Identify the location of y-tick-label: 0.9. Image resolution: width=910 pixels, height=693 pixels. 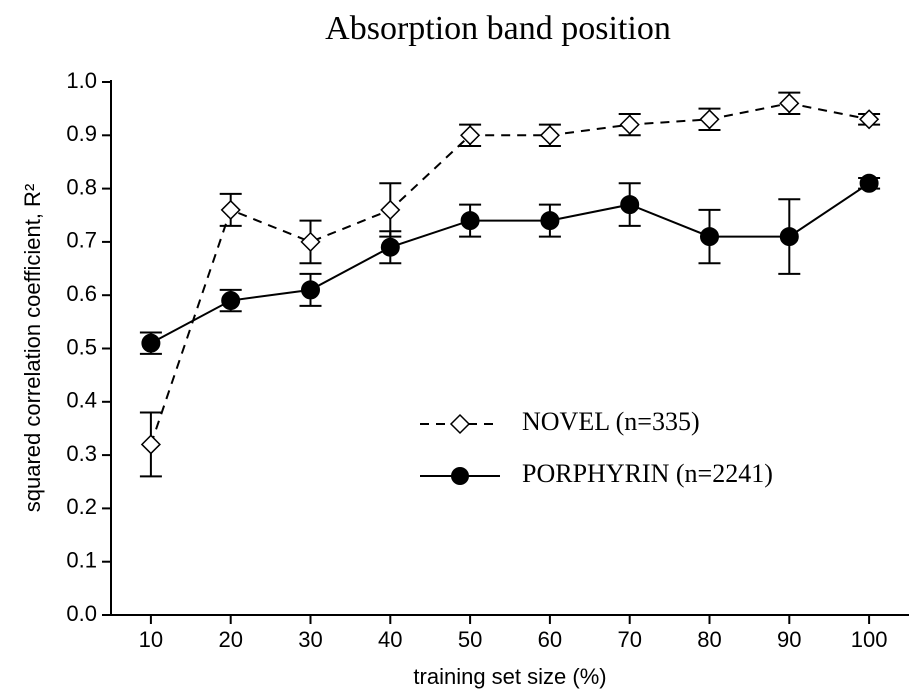
(81, 133).